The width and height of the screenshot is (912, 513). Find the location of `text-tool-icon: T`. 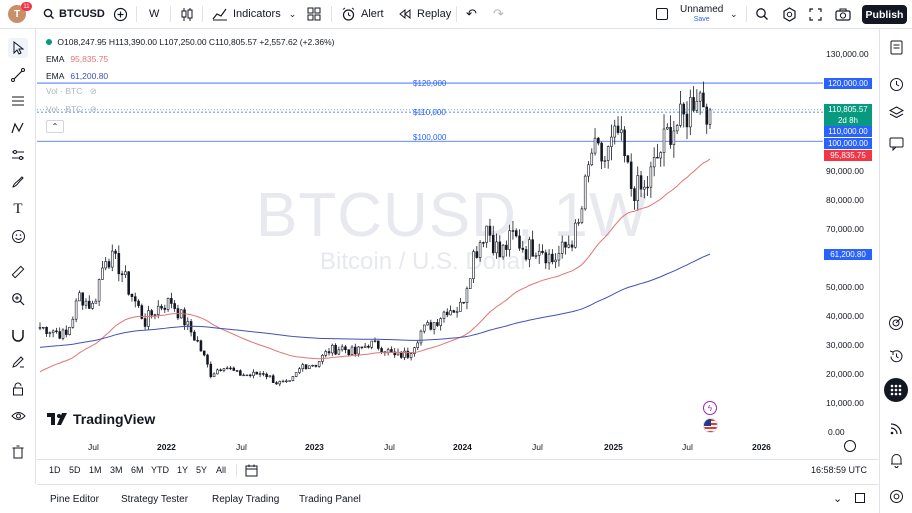

text-tool-icon: T is located at coordinates (18, 208).